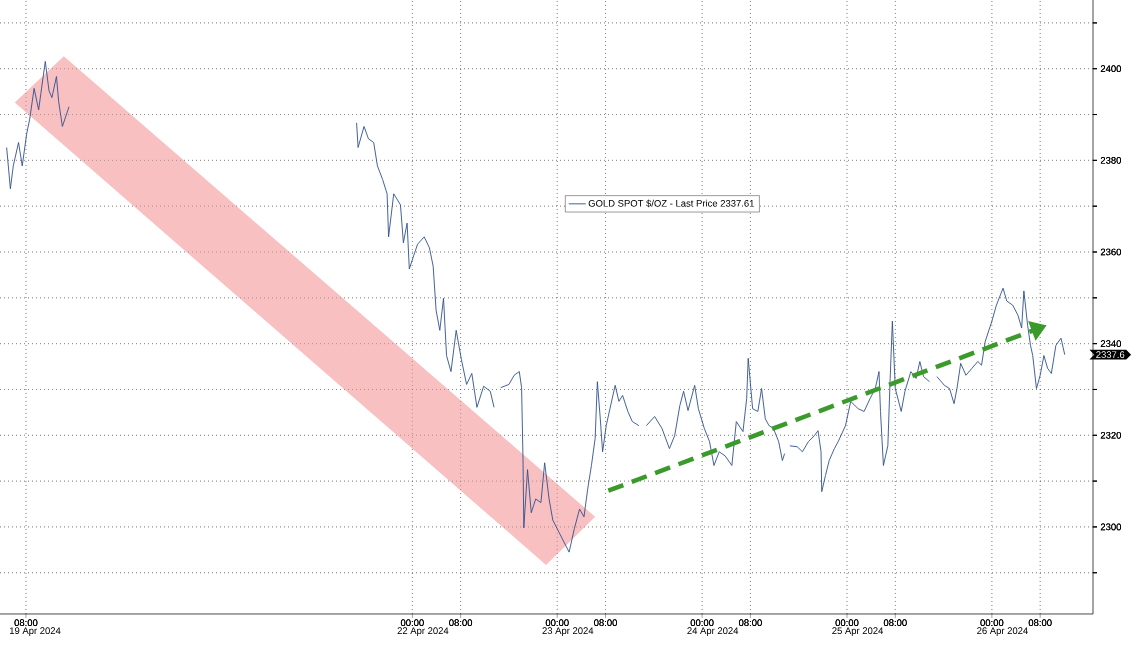  What do you see at coordinates (1111, 160) in the screenshot?
I see `y-tick-label: 2380` at bounding box center [1111, 160].